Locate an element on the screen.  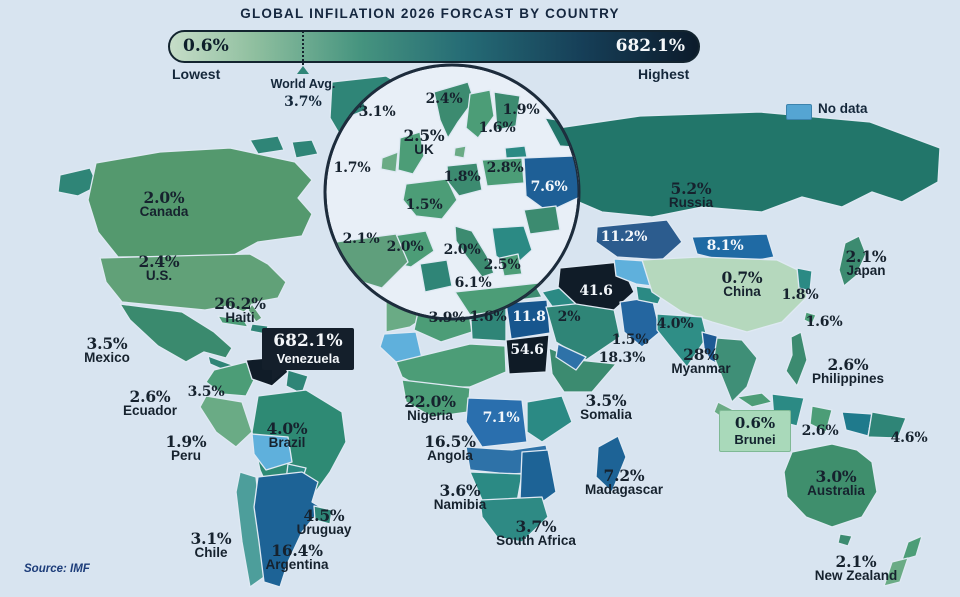
country-value: 1.5% is located at coordinates (424, 205).